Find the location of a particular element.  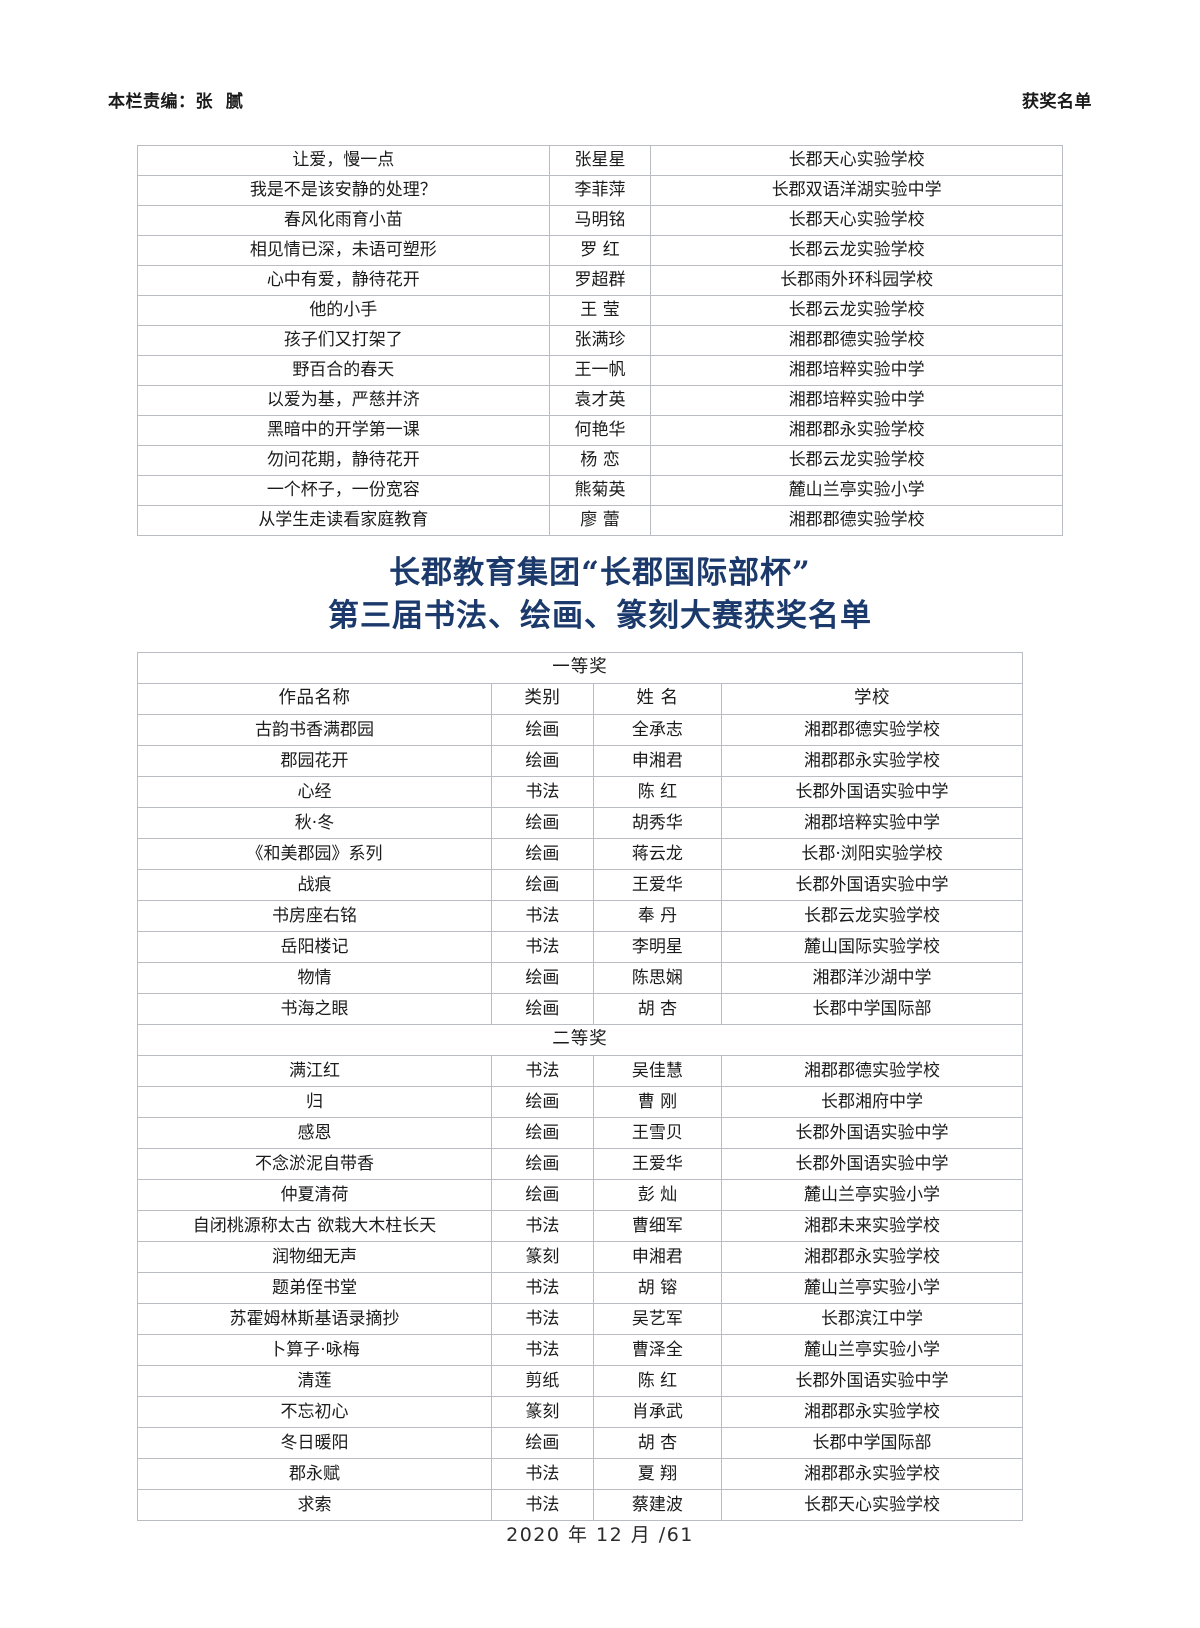

essay-title: 从学生走读看家庭教育 is located at coordinates (343, 520).